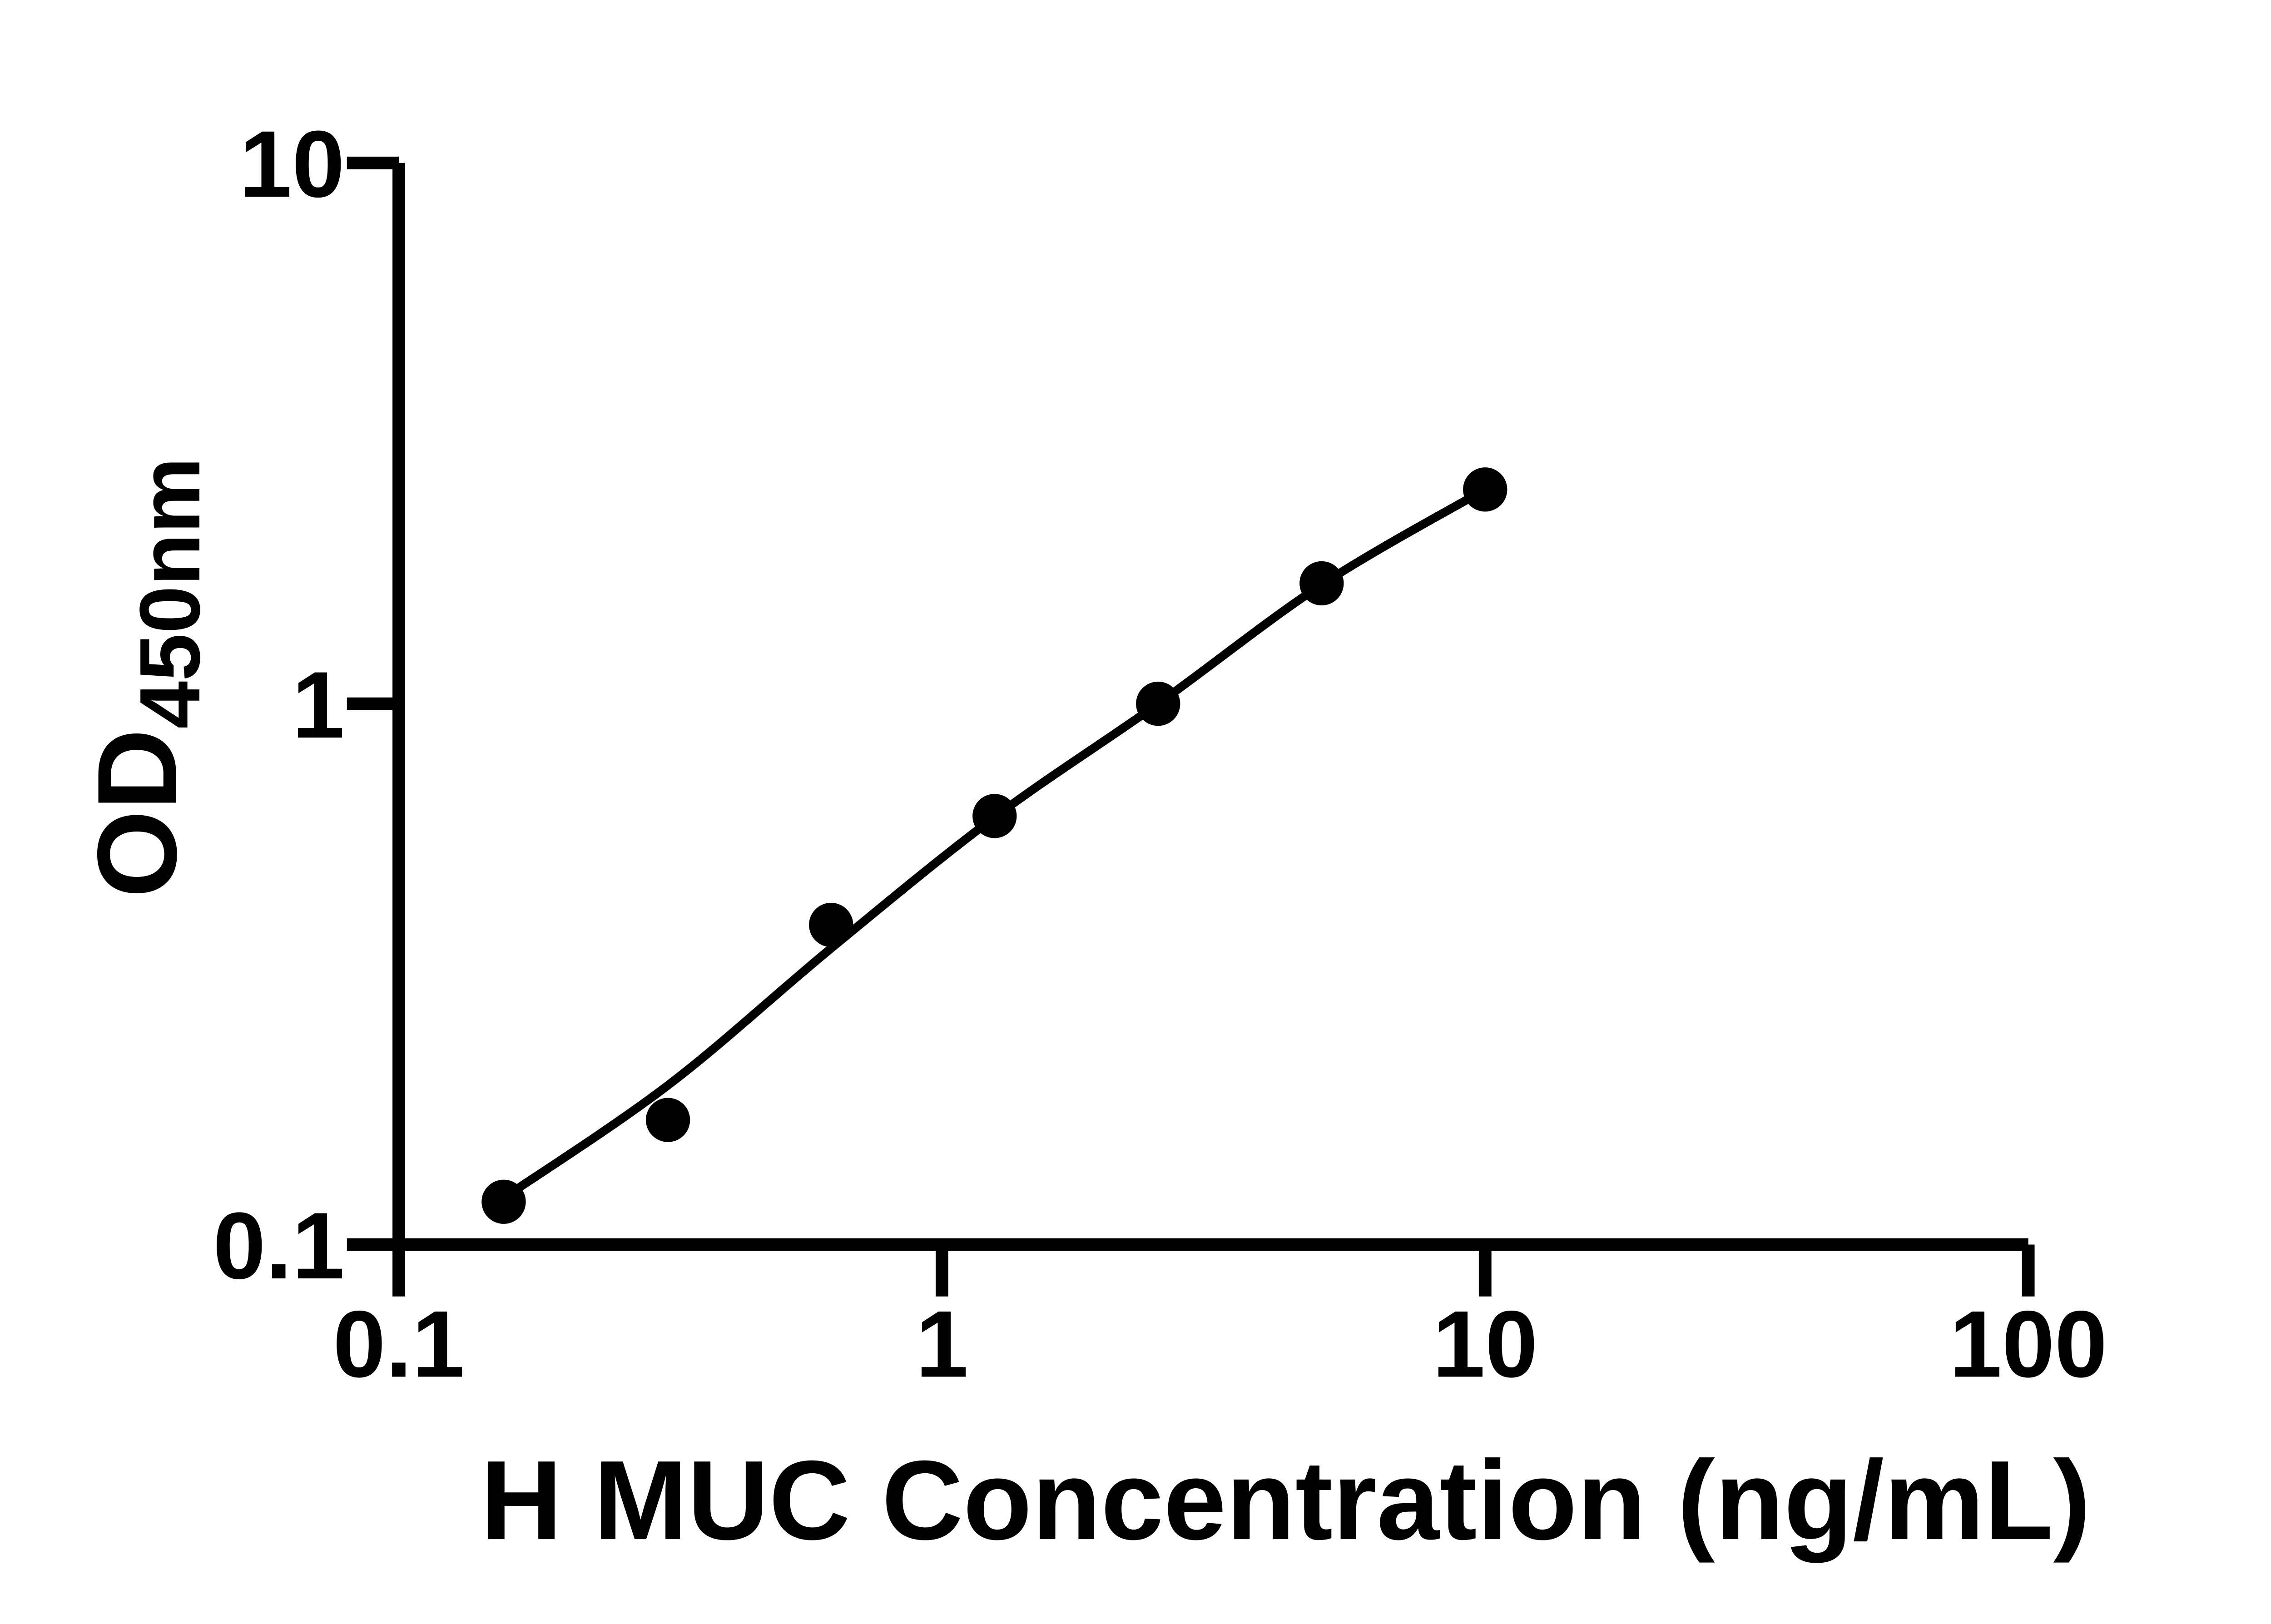 The image size is (2271, 1624). Describe the element at coordinates (1286, 1500) in the screenshot. I see `x-axis-title: H MUC Concentration (ng/mL)` at that location.